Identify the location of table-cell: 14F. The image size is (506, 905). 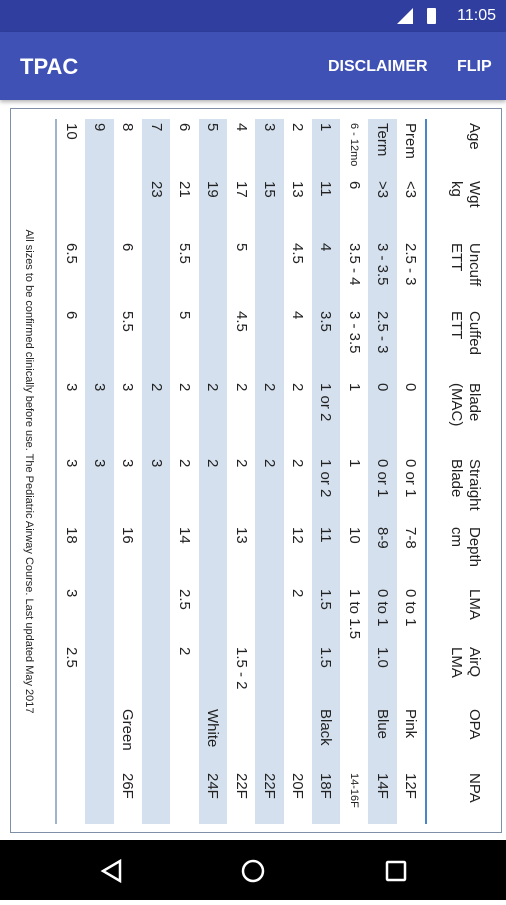
(382, 796).